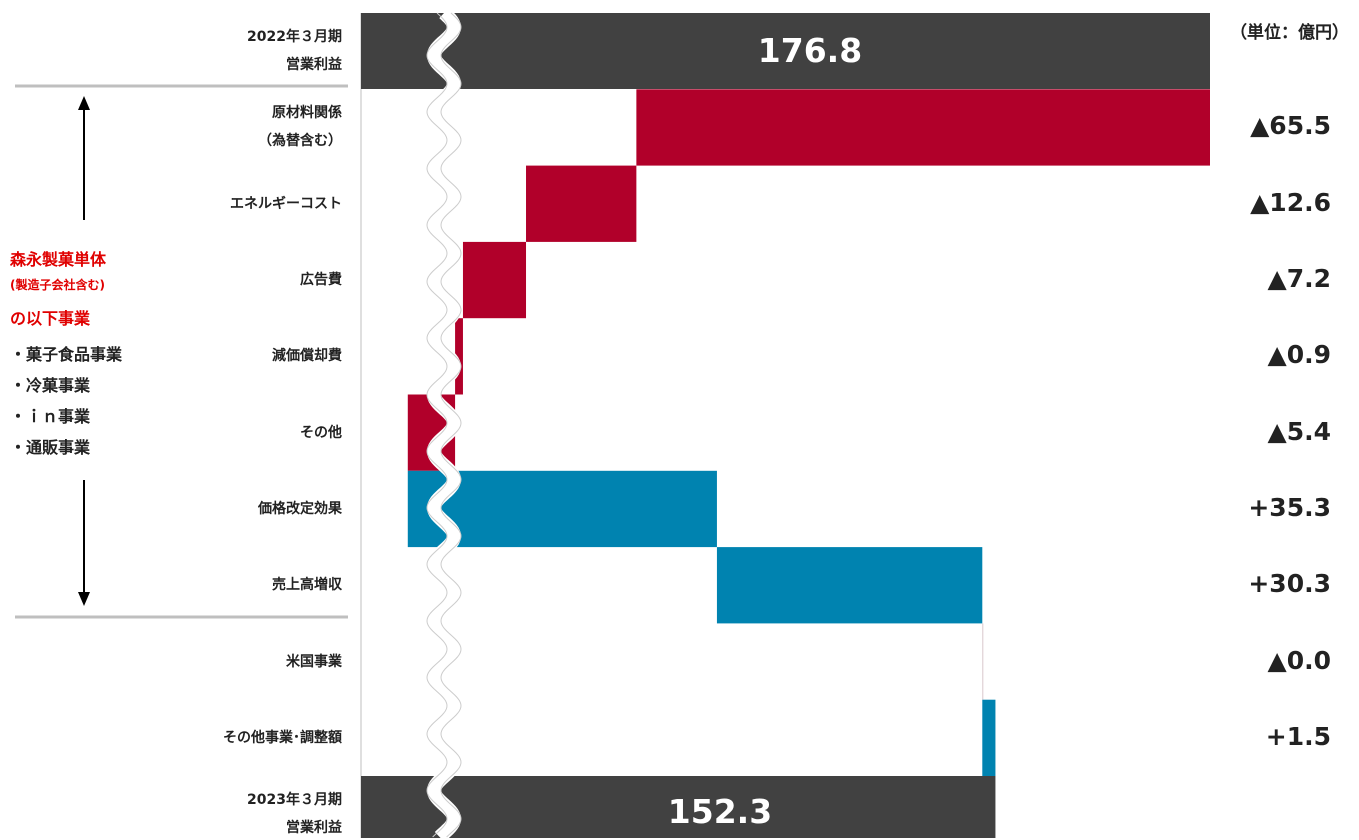 This screenshot has height=840, width=1359. Describe the element at coordinates (314, 65) in the screenshot. I see `label-start-line2: 営業利益` at that location.